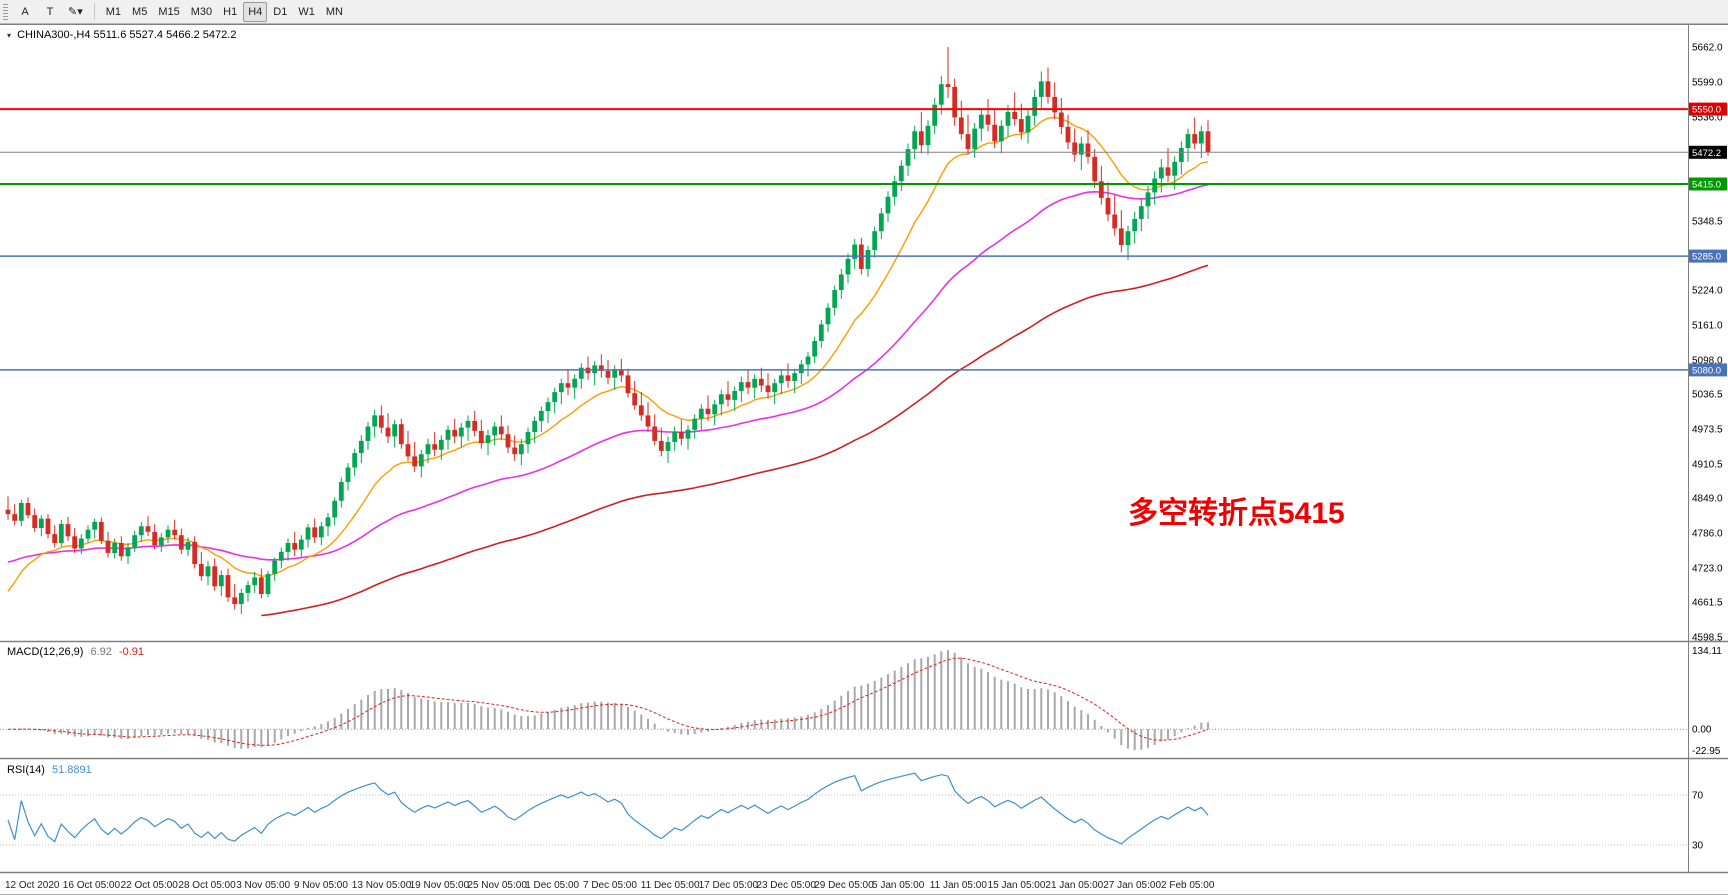 Image resolution: width=1728 pixels, height=895 pixels. Describe the element at coordinates (75, 12) in the screenshot. I see `shapes-tool-button: ✎▾` at that location.